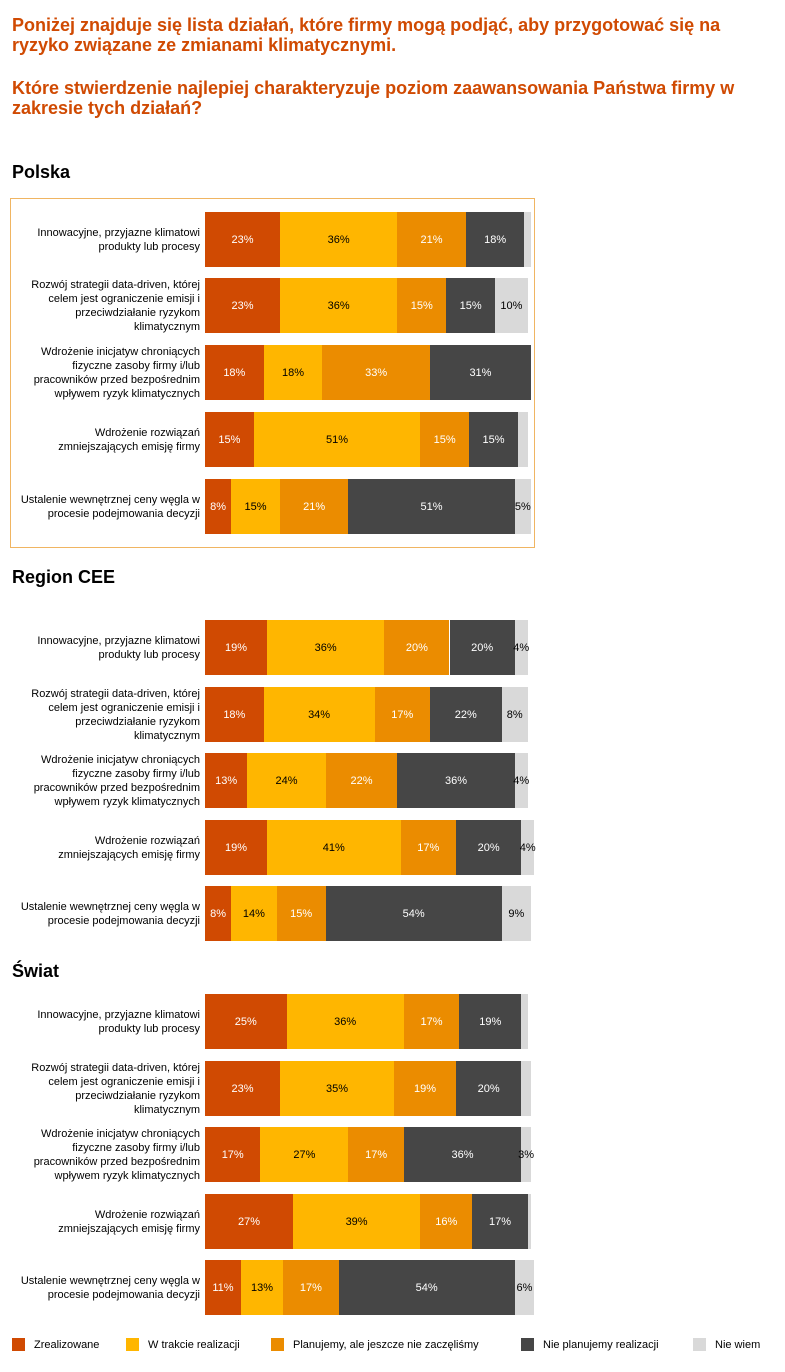 The width and height of the screenshot is (785, 1372). I want to click on stacked-bar: 17% 27% 17% 36% 3%, so click(369, 1154).